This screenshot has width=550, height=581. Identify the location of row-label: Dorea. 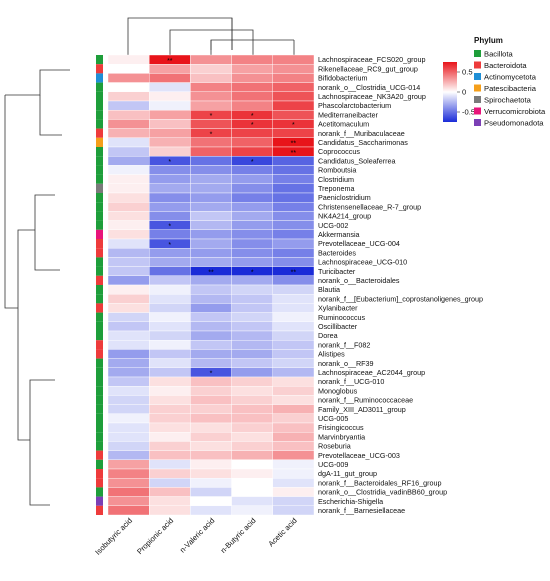
(328, 335).